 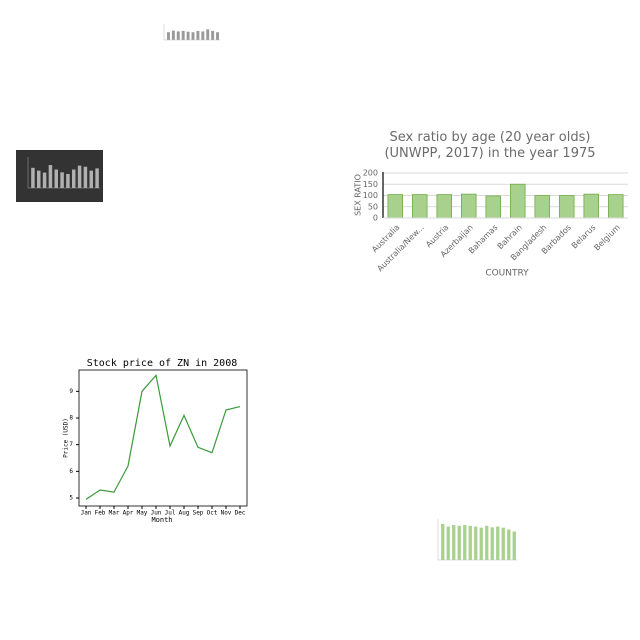 I want to click on y-tick-label: 150, so click(x=370, y=184).